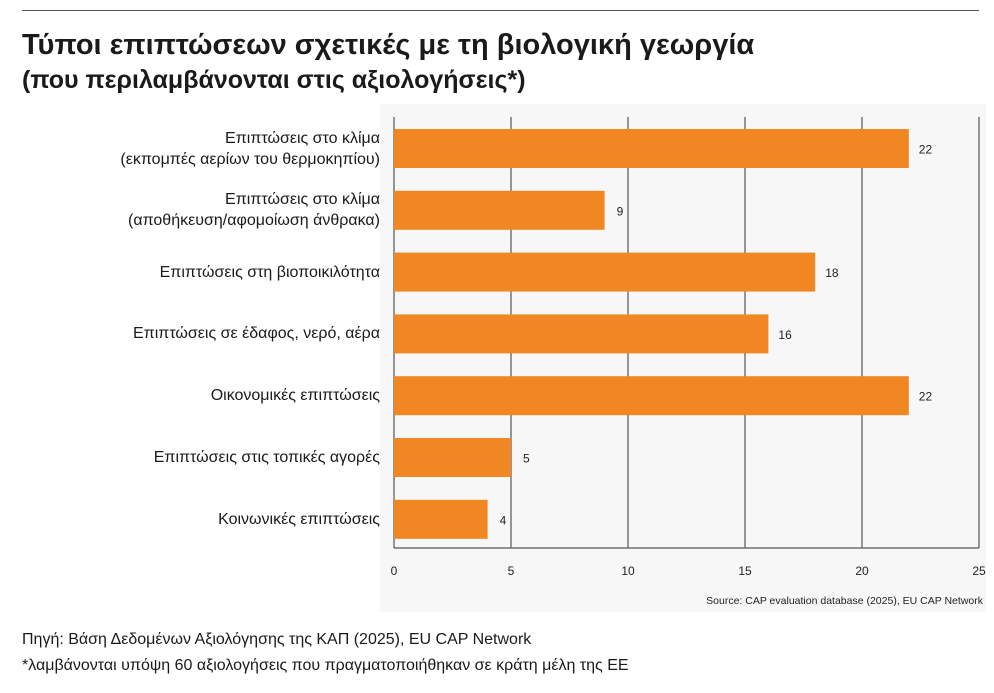 Image resolution: width=994 pixels, height=693 pixels. Describe the element at coordinates (295, 396) in the screenshot. I see `category-label-line: Οικονομικές επιπτώσεις` at that location.